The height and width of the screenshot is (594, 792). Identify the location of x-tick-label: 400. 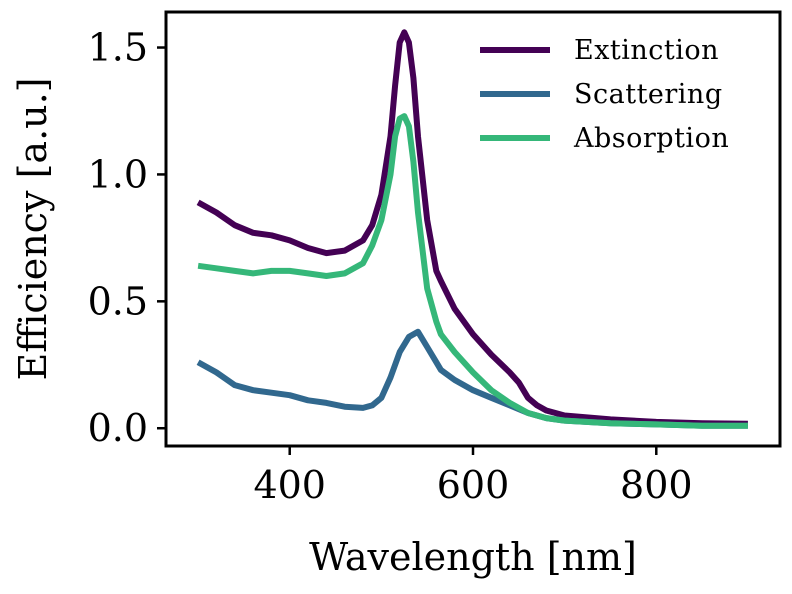
(289, 485).